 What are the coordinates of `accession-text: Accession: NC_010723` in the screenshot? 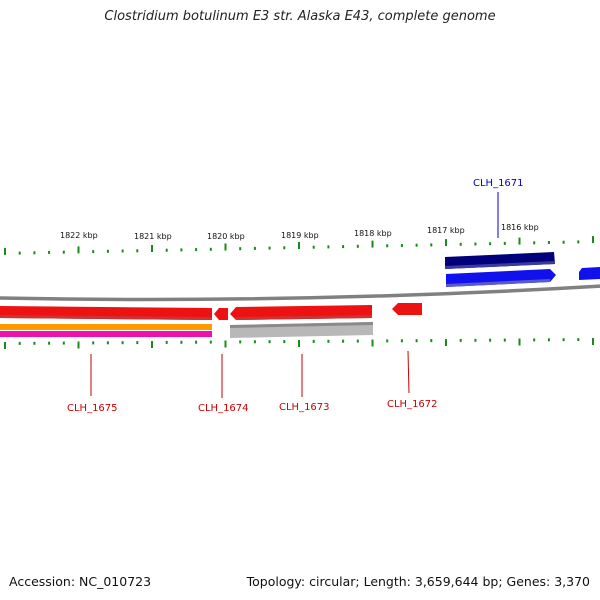 It's located at (80, 581).